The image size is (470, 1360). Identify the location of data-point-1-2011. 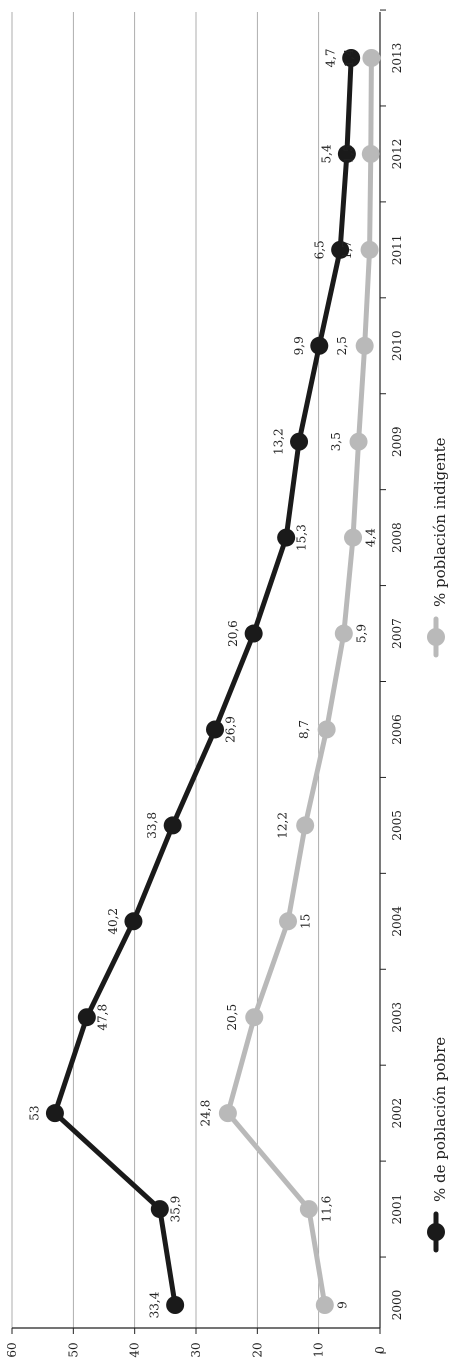
(369, 249).